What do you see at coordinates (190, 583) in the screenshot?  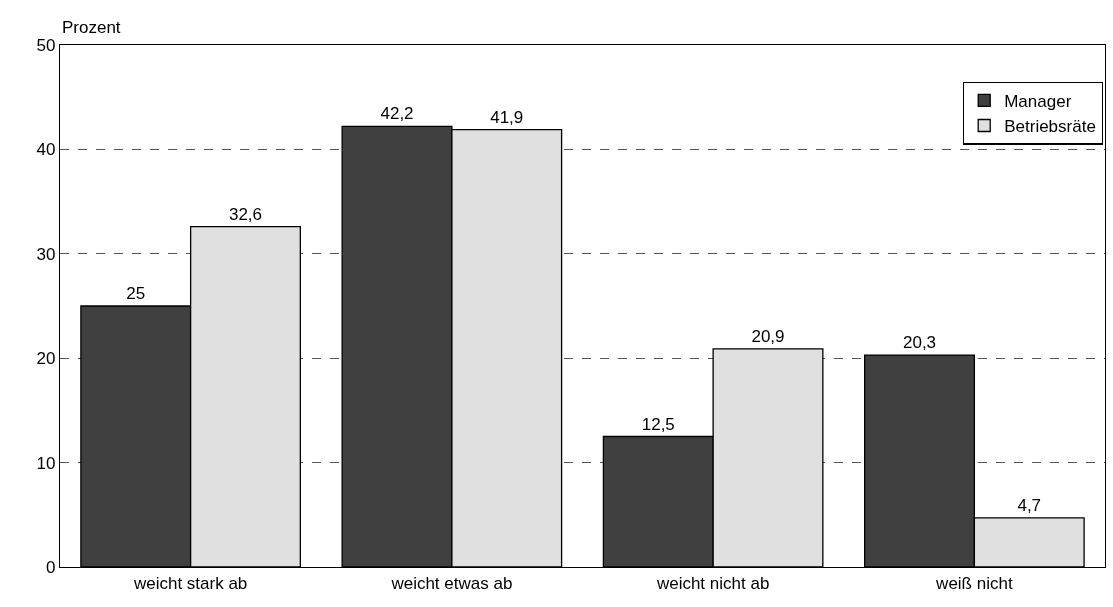 I see `x-tick-label: weicht stark ab` at bounding box center [190, 583].